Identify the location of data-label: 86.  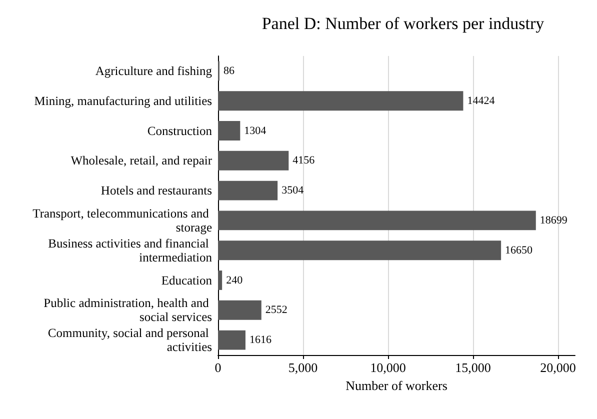
(229, 70).